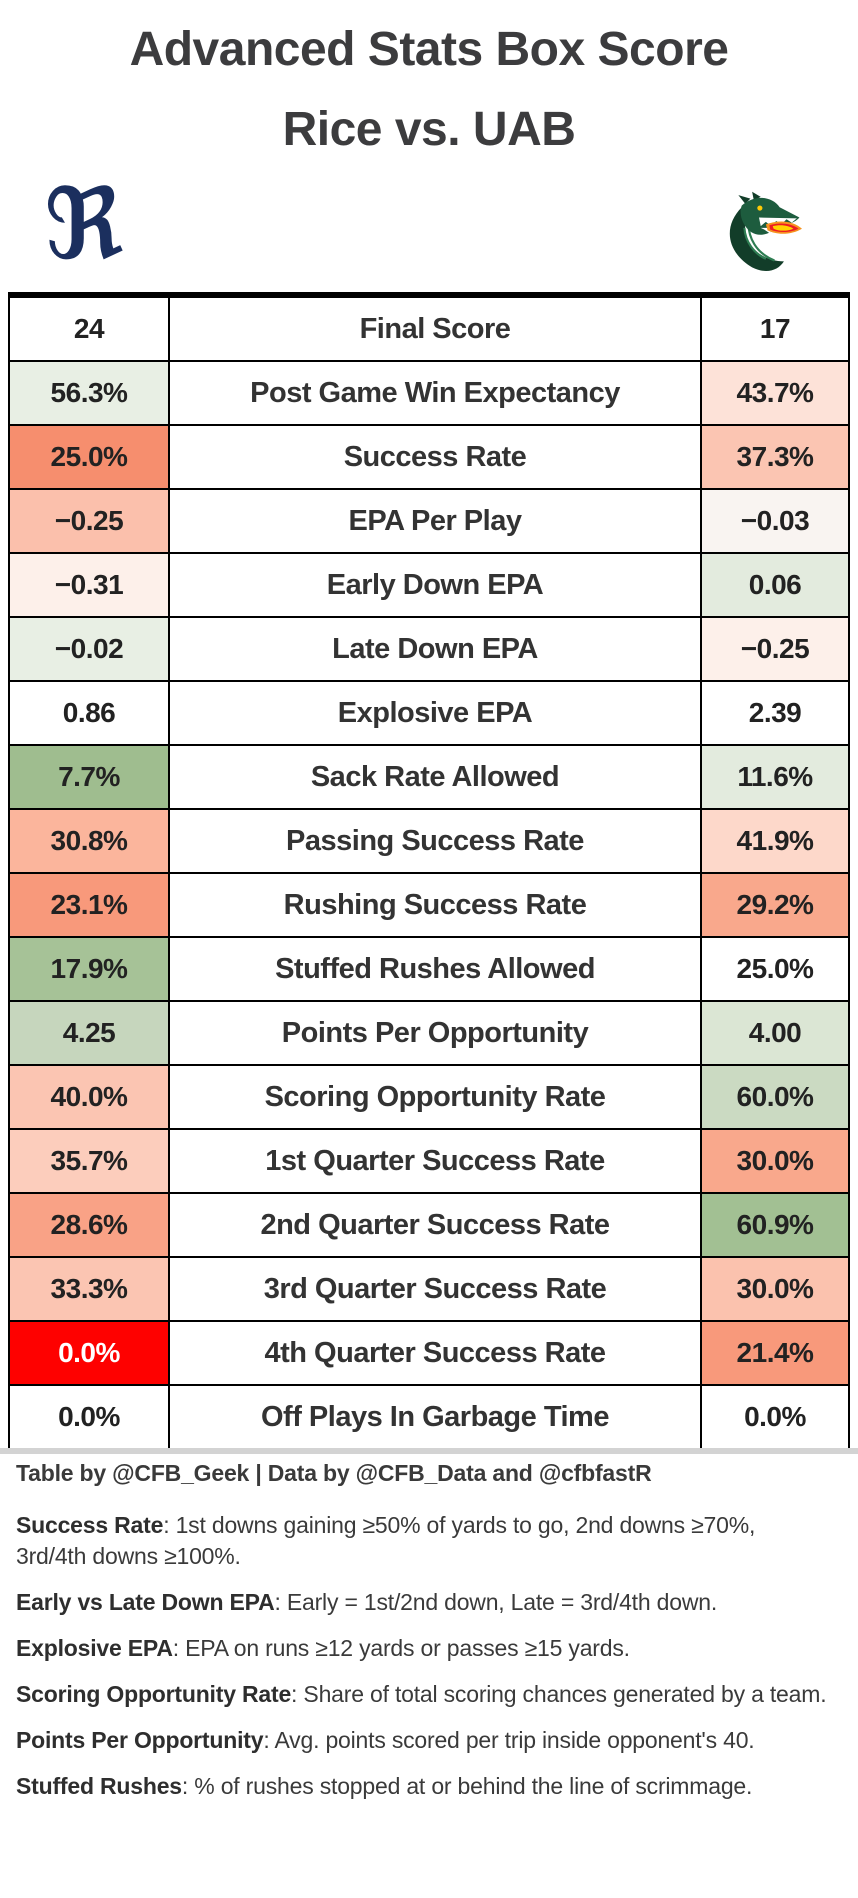 The height and width of the screenshot is (1898, 858). I want to click on table-row: 40.0% Scoring Opportunity Rate 60.0%, so click(429, 1098).